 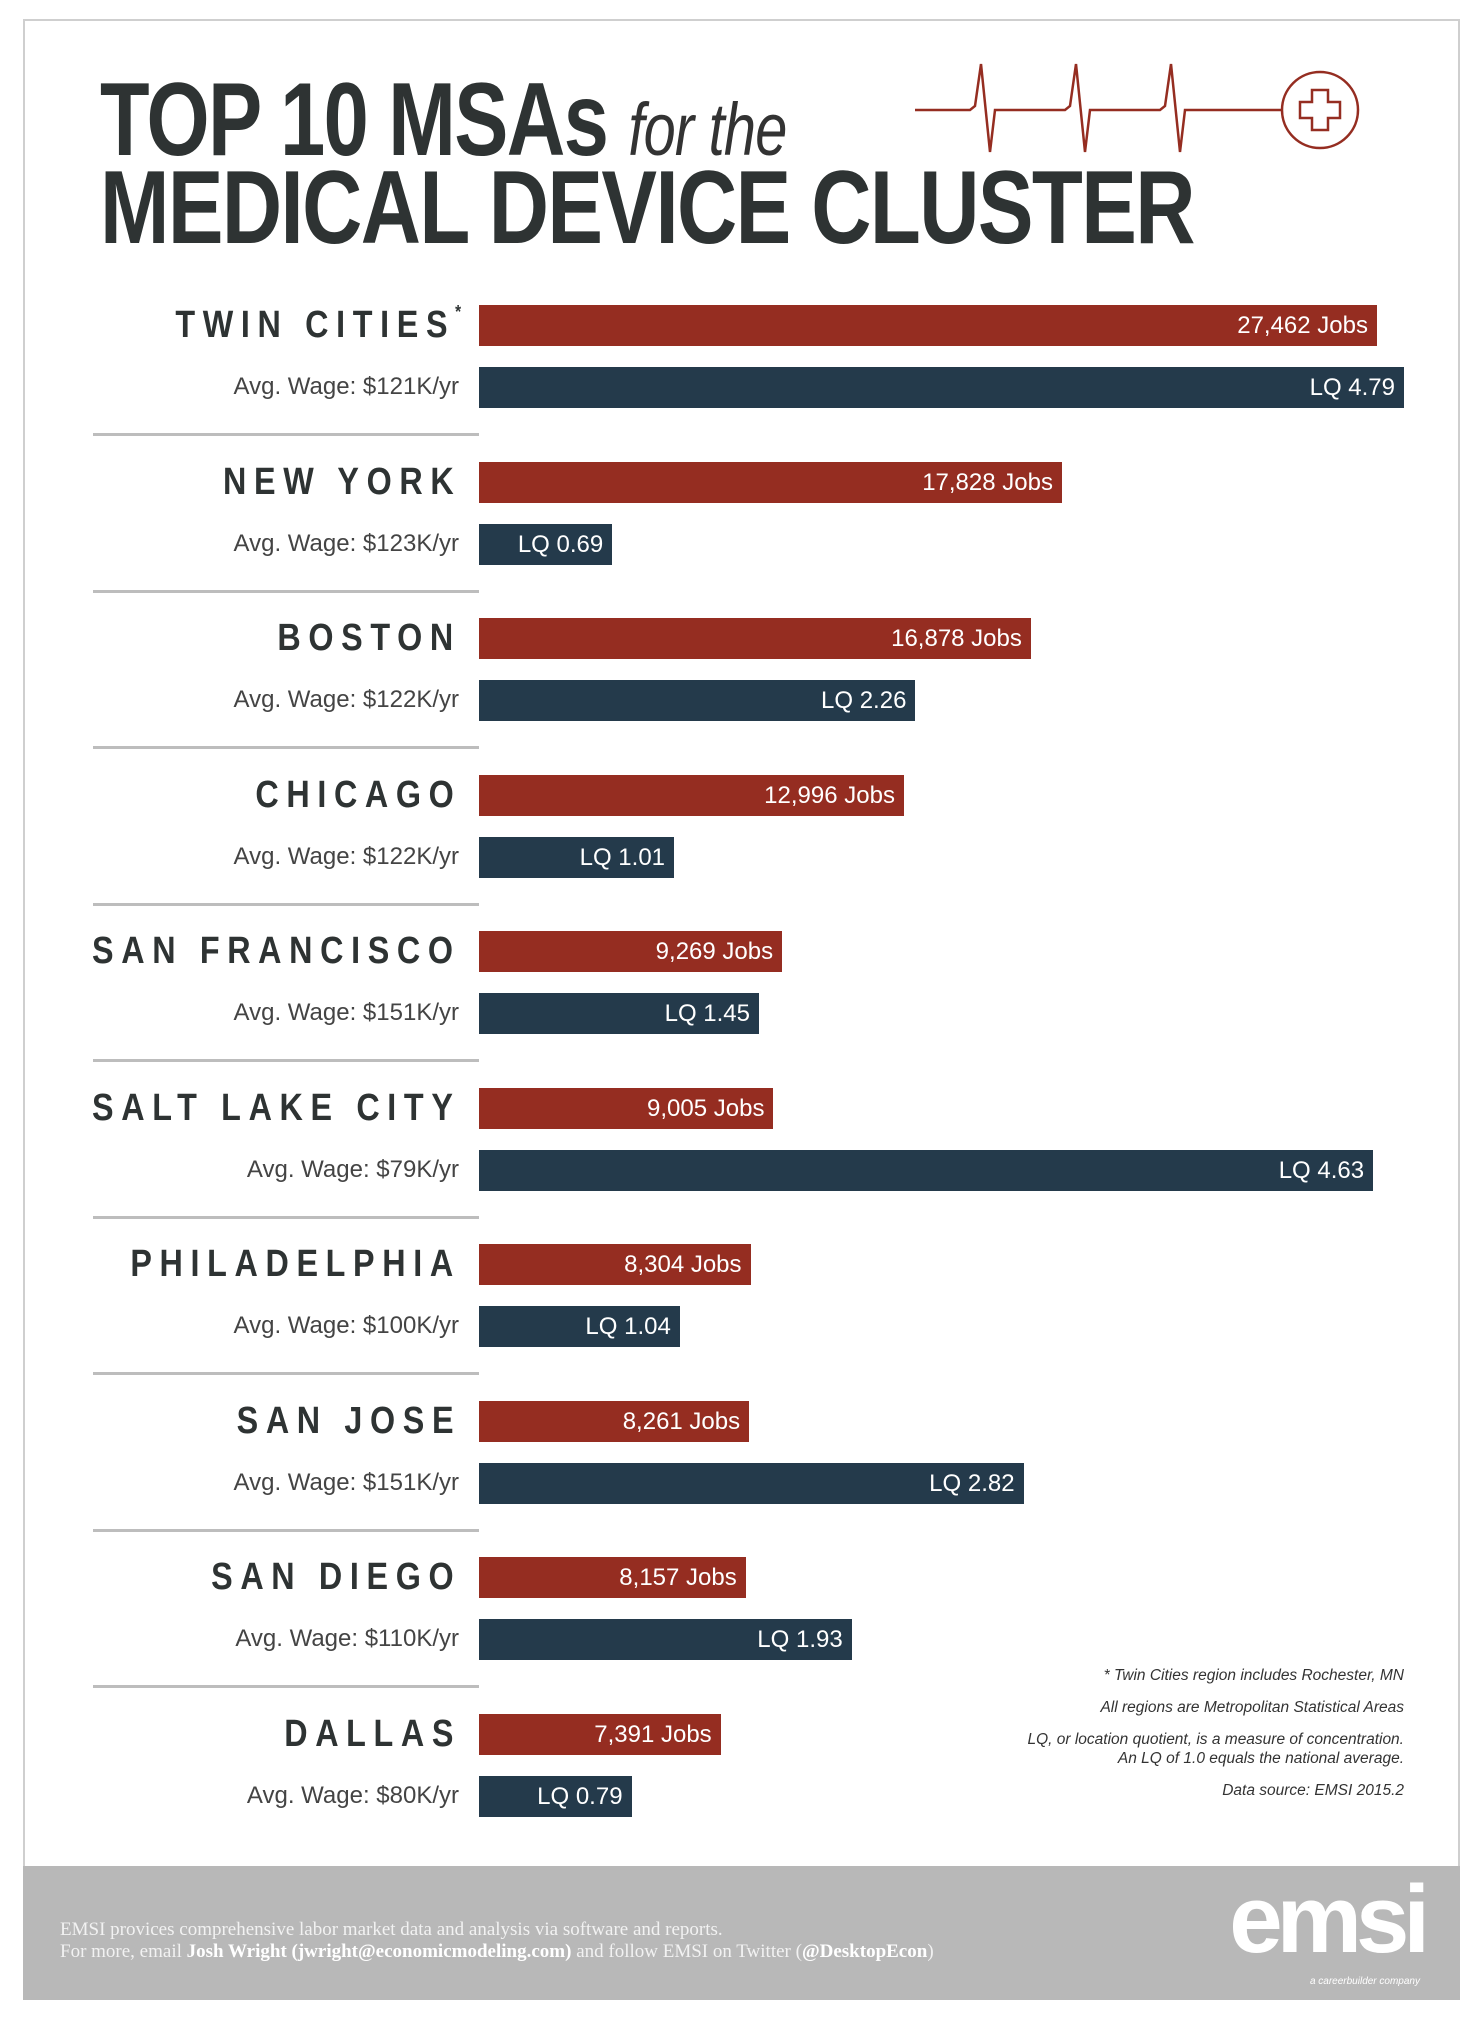 I want to click on jobs-bar: 9,005 Jobs, so click(x=626, y=1108).